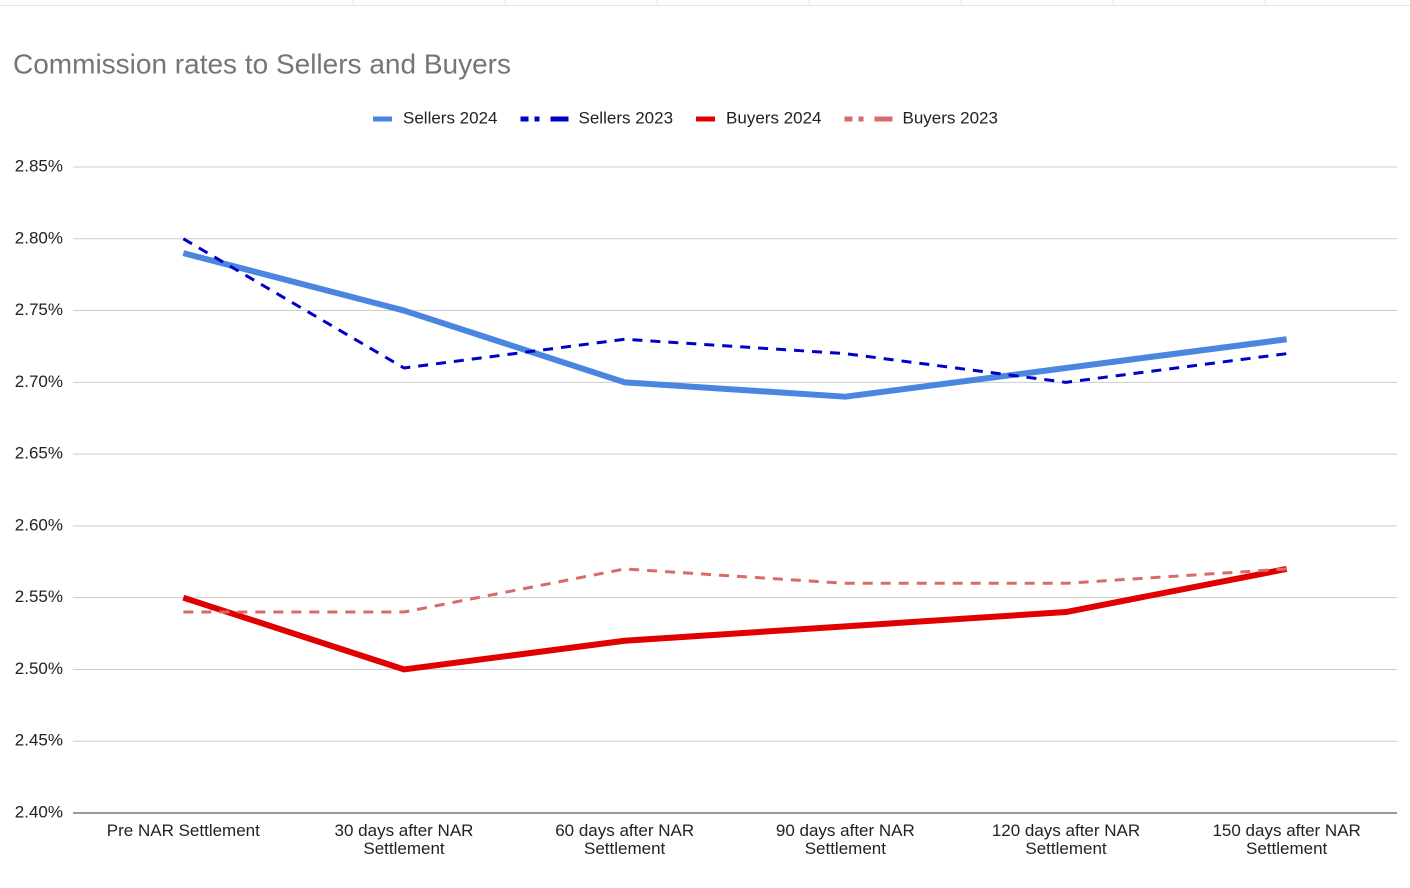 The height and width of the screenshot is (888, 1410). I want to click on y-tick-label: 2.60%, so click(39, 524).